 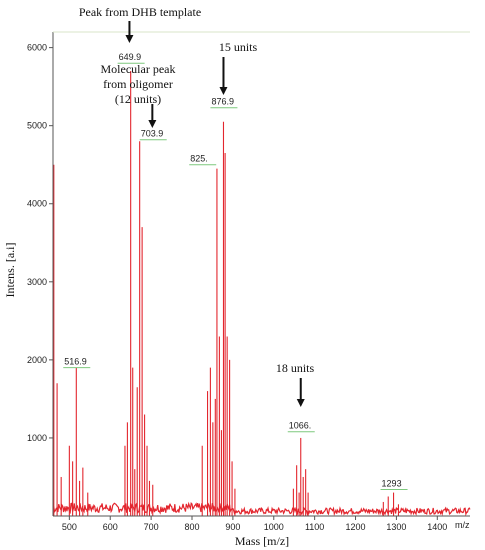 I want to click on y-tick-label: 5000, so click(x=37, y=126).